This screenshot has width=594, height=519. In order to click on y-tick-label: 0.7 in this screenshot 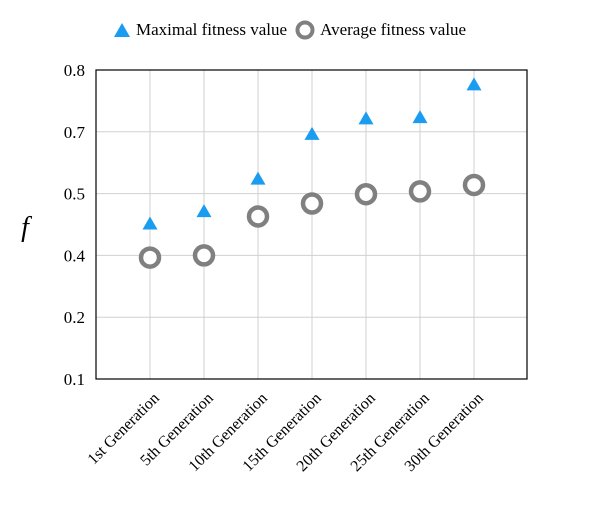, I will do `click(75, 132)`.